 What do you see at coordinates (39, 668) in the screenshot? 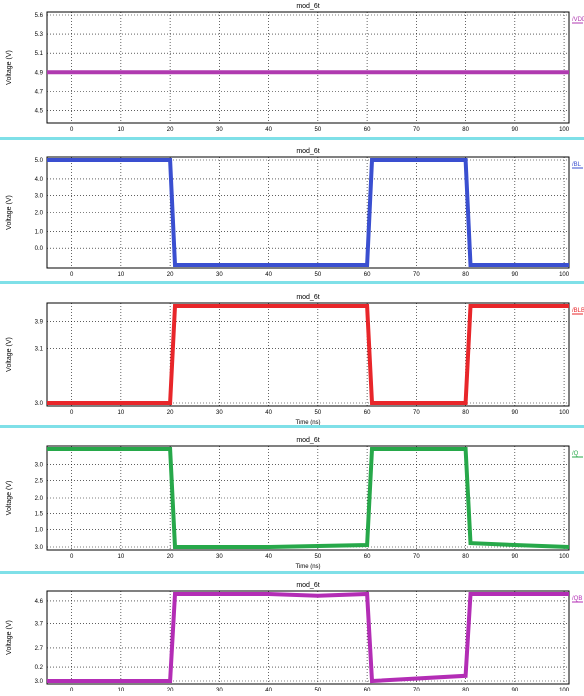
I see `y-tick-label: 0.2` at bounding box center [39, 668].